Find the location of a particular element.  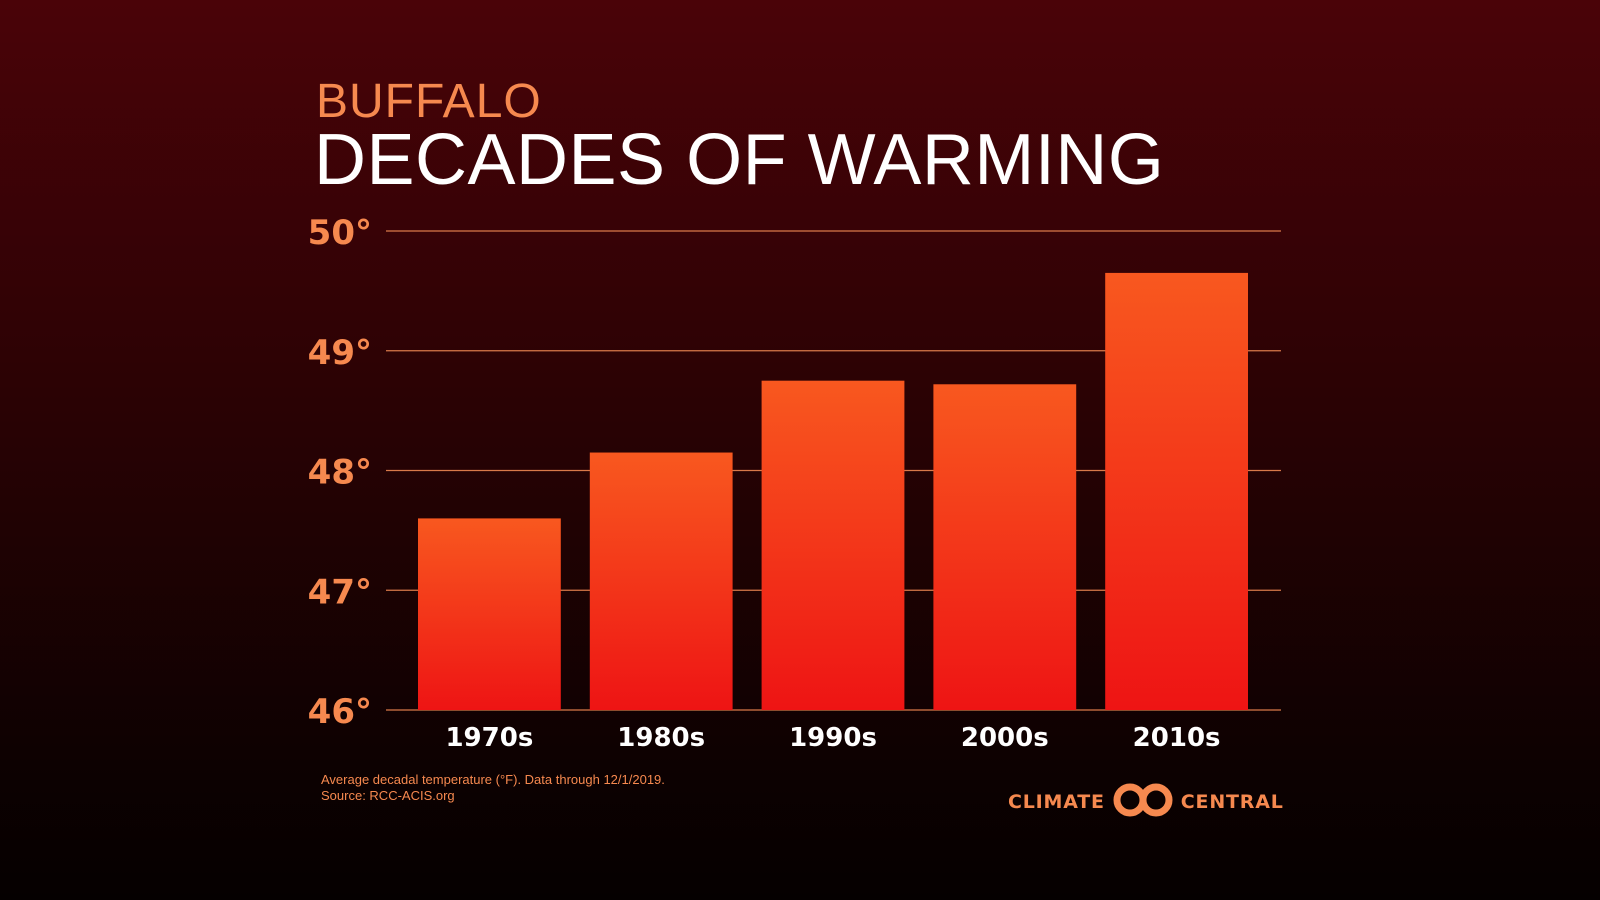

bar-1970s is located at coordinates (489, 614).